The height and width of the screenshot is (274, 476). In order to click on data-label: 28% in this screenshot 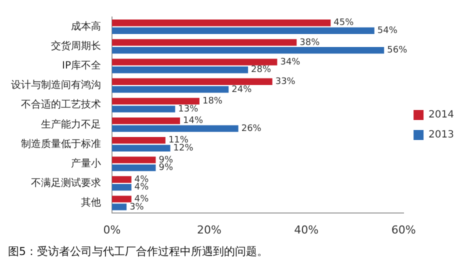, I will do `click(261, 70)`.